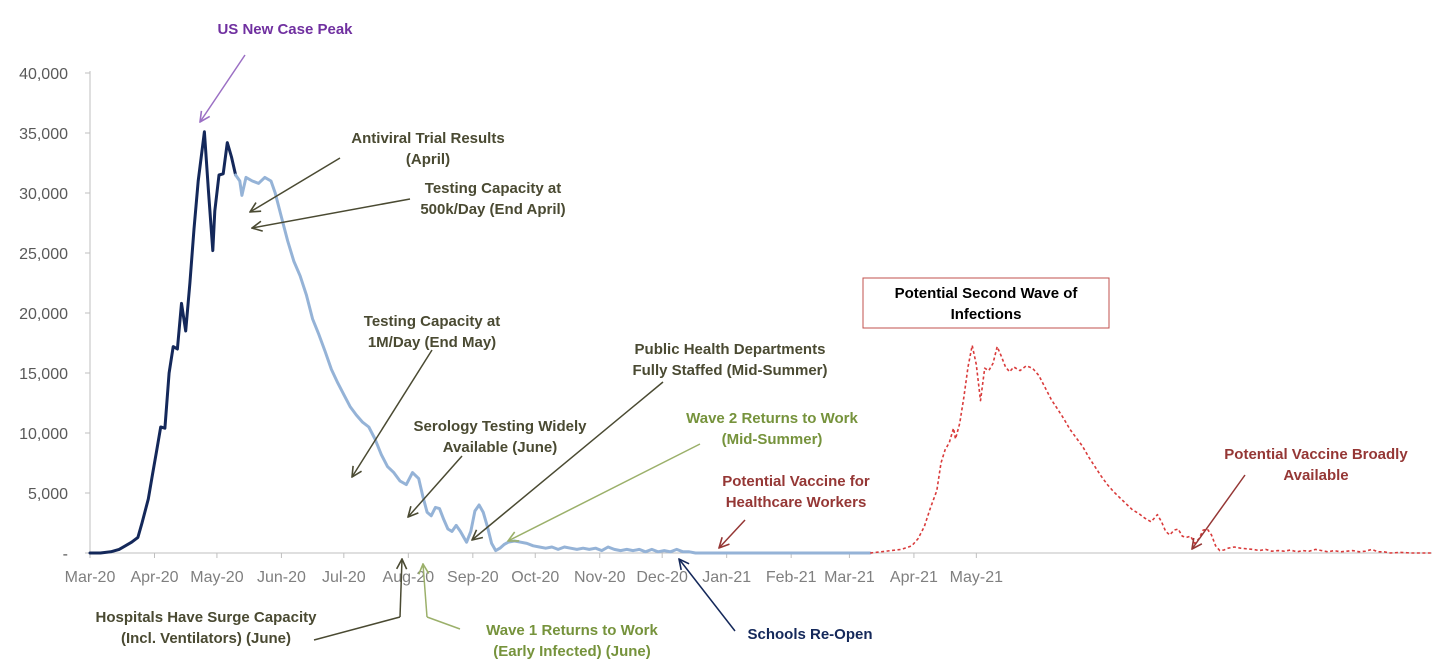  I want to click on y-tick-label: 15,000, so click(43, 374).